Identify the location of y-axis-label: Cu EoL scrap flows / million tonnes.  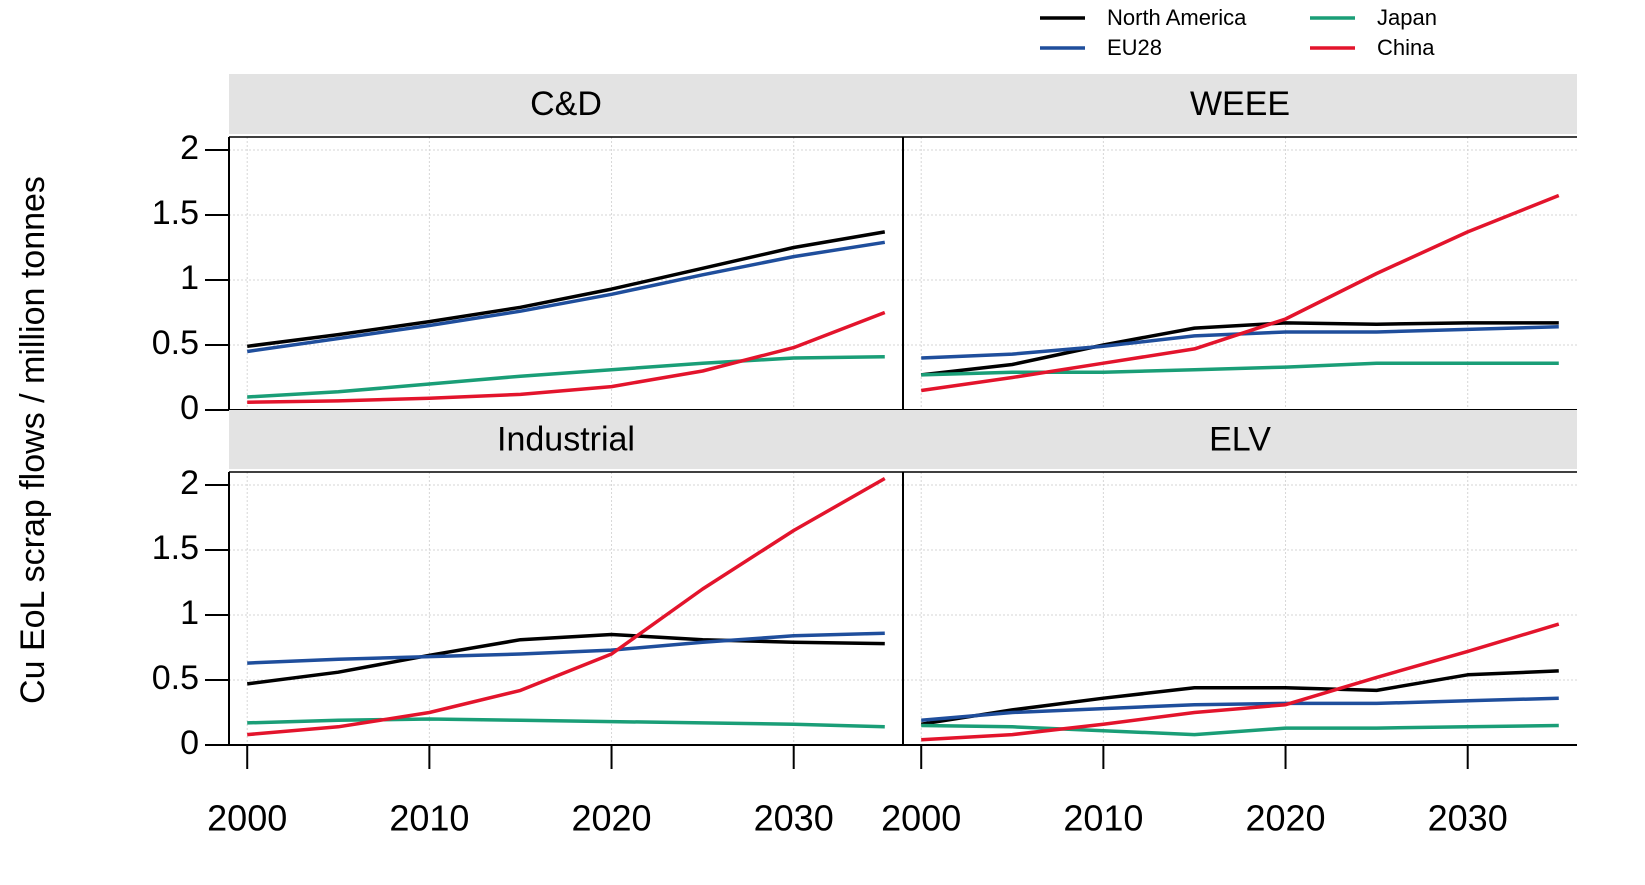
(33, 440).